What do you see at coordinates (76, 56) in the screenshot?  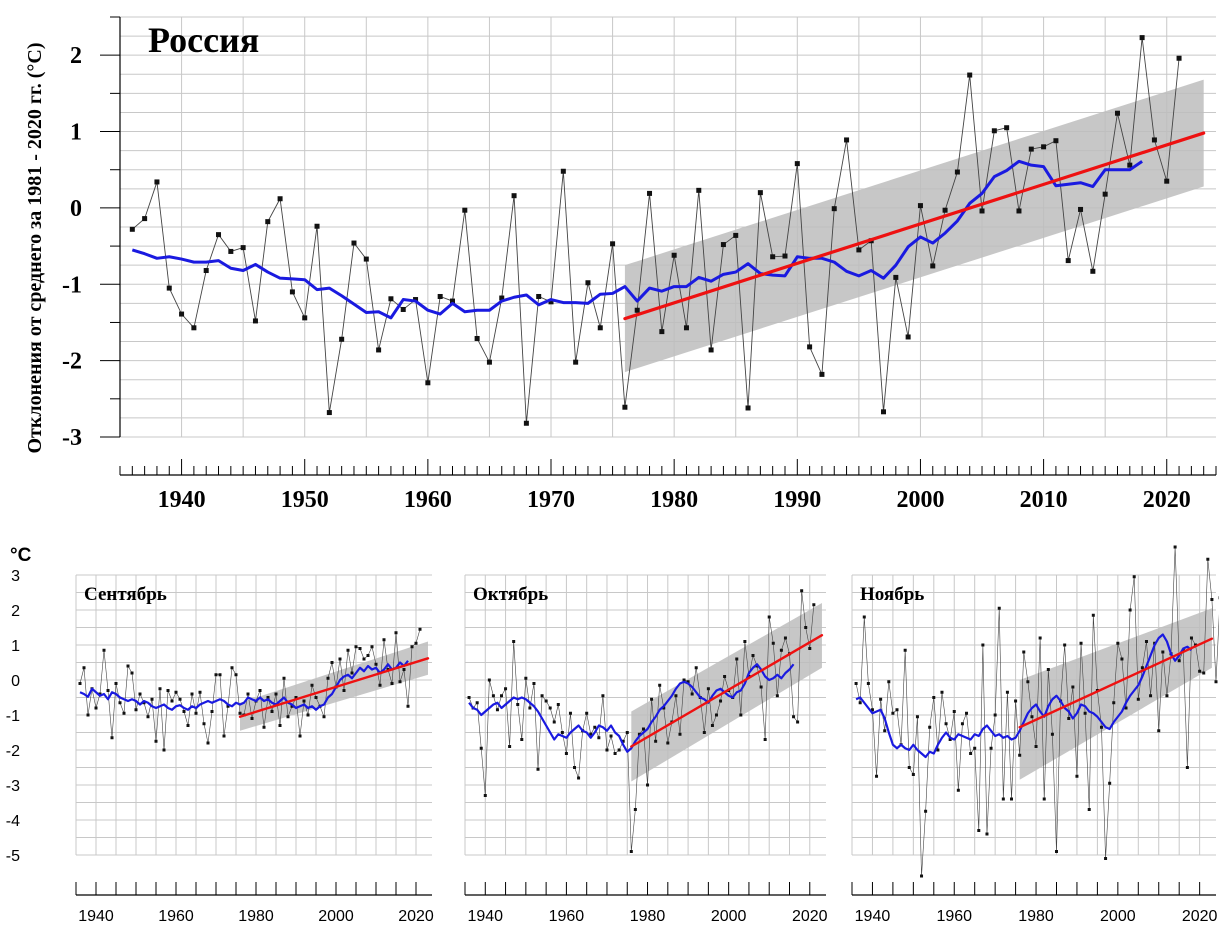 I see `y-tick-label: 2` at bounding box center [76, 56].